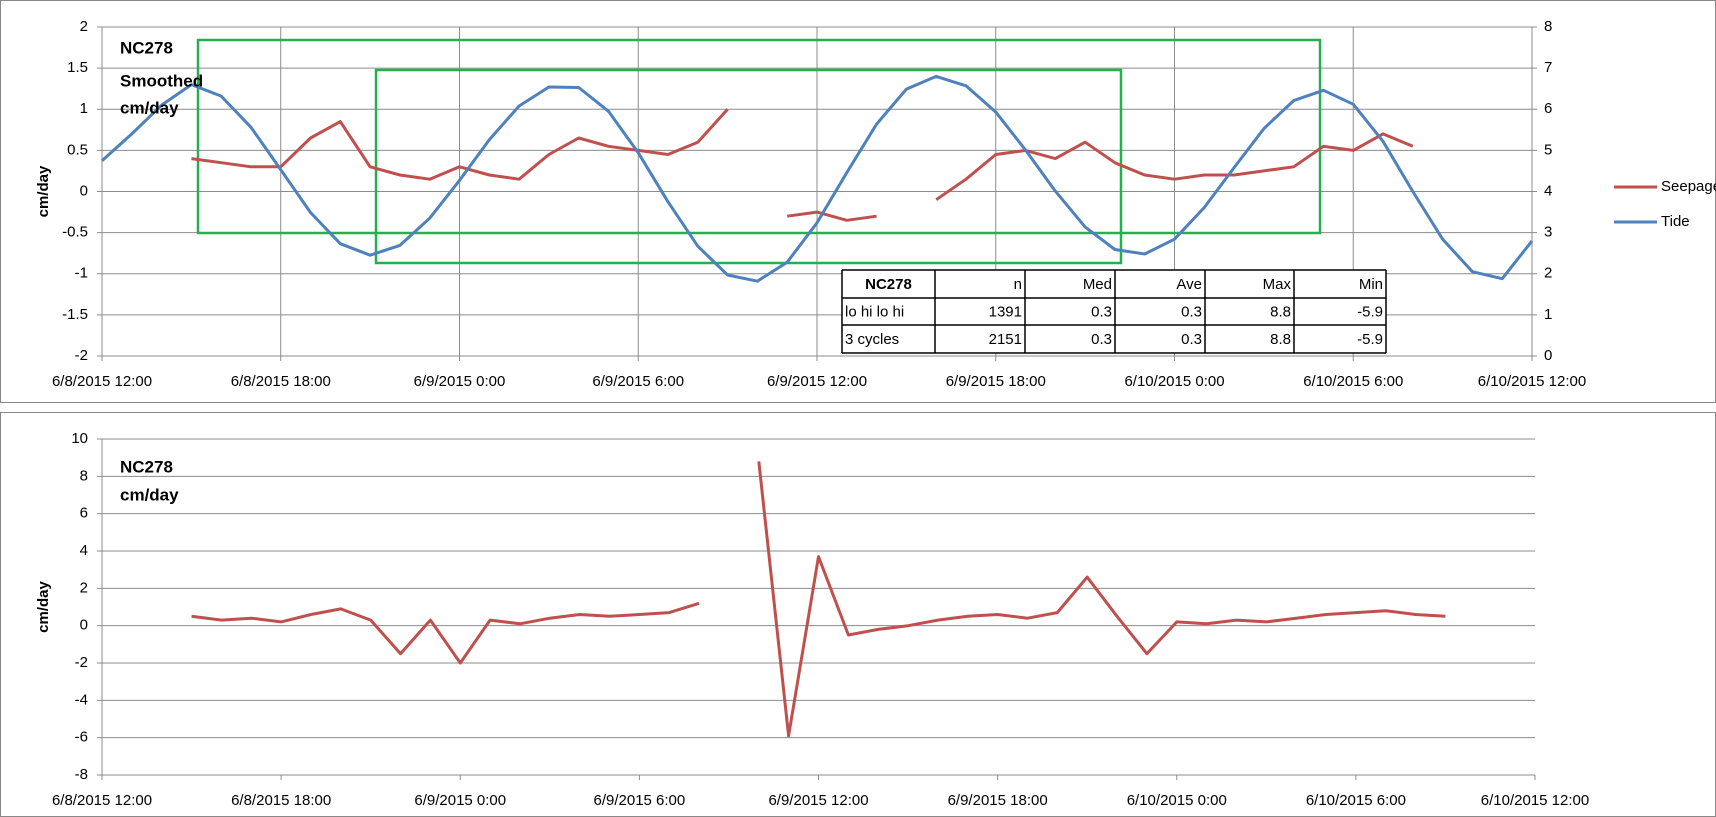 The width and height of the screenshot is (1716, 817). Describe the element at coordinates (1548, 26) in the screenshot. I see `y2-tick-label: 8` at that location.